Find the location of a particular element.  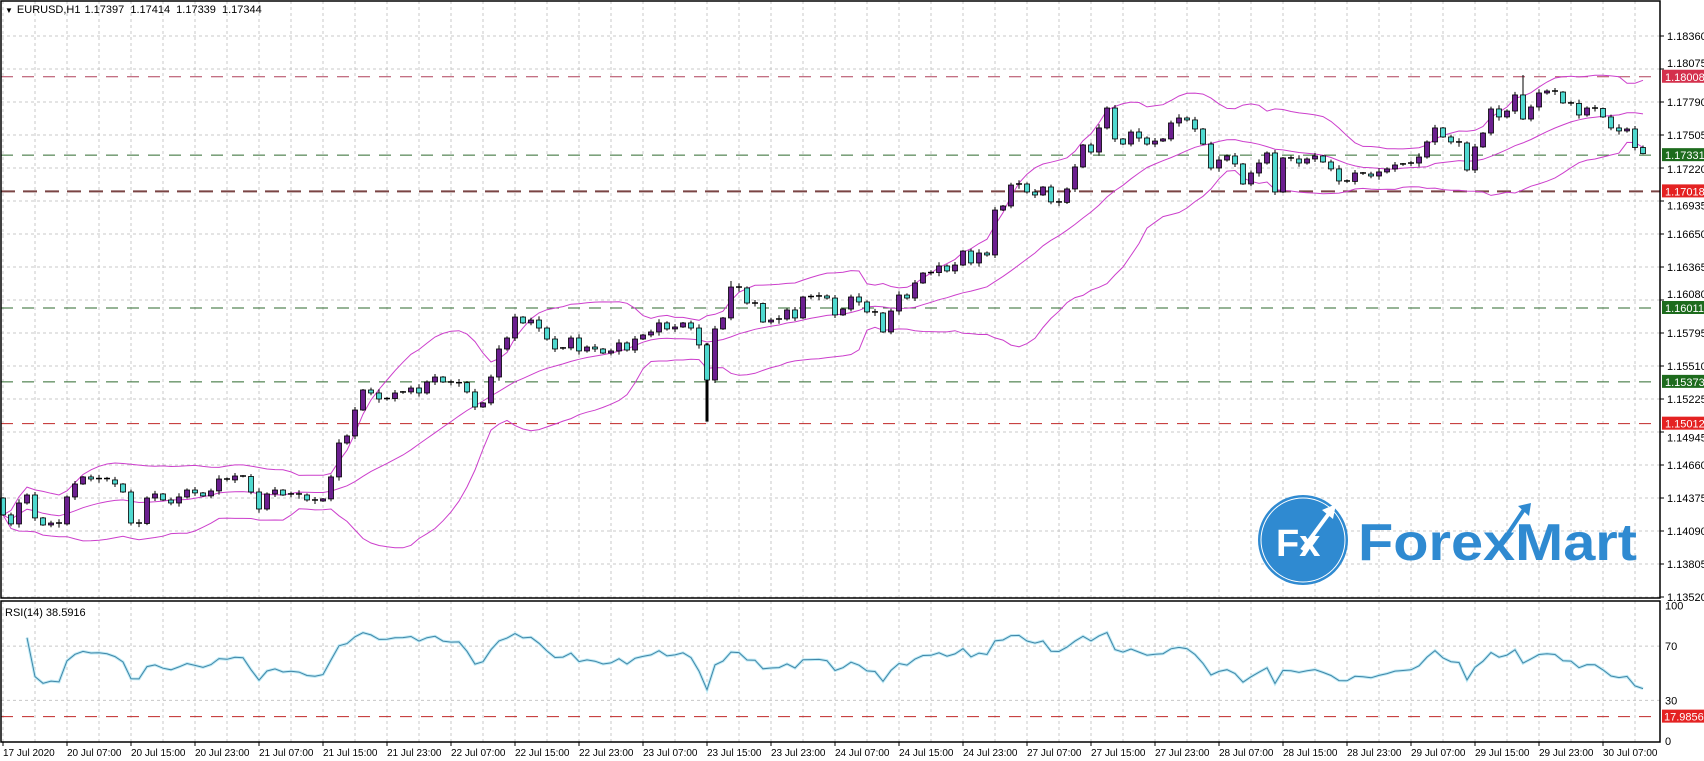

price-tick-label: 1.18360 is located at coordinates (1685, 37).